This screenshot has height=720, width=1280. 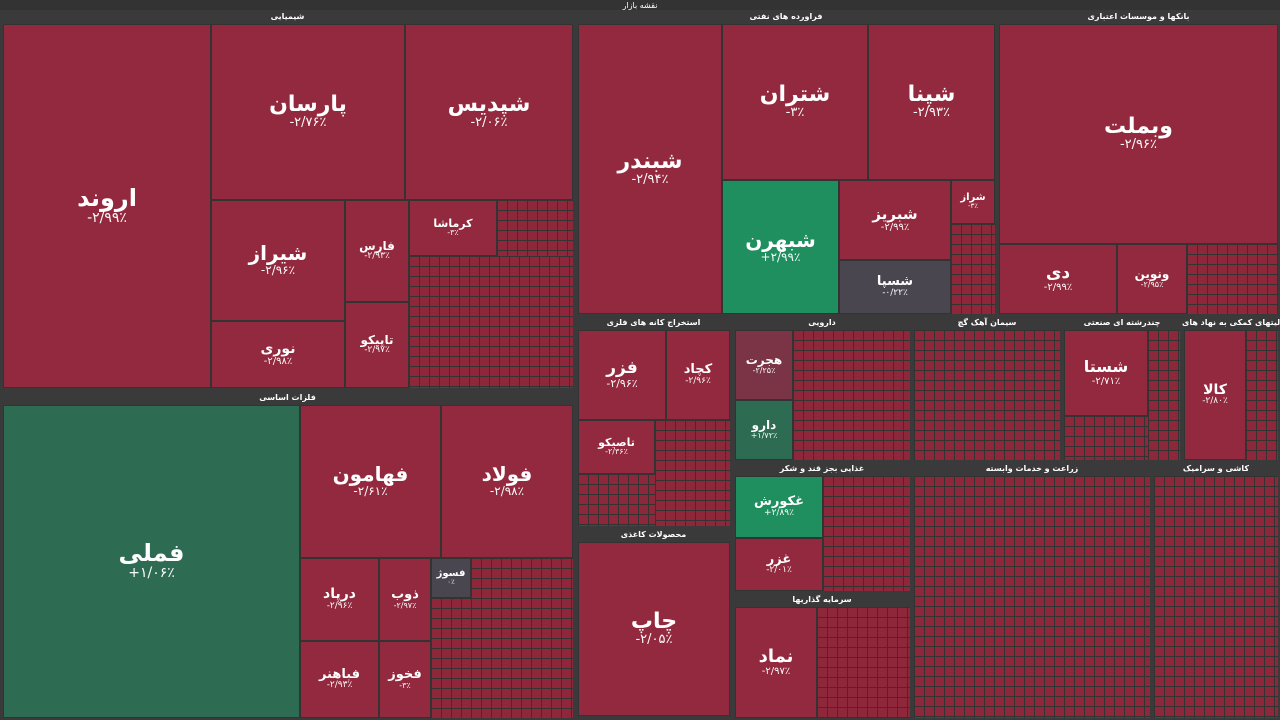 I want to click on tile-tapico: تاپیکو -۲/۹۷٪, so click(x=377, y=345).